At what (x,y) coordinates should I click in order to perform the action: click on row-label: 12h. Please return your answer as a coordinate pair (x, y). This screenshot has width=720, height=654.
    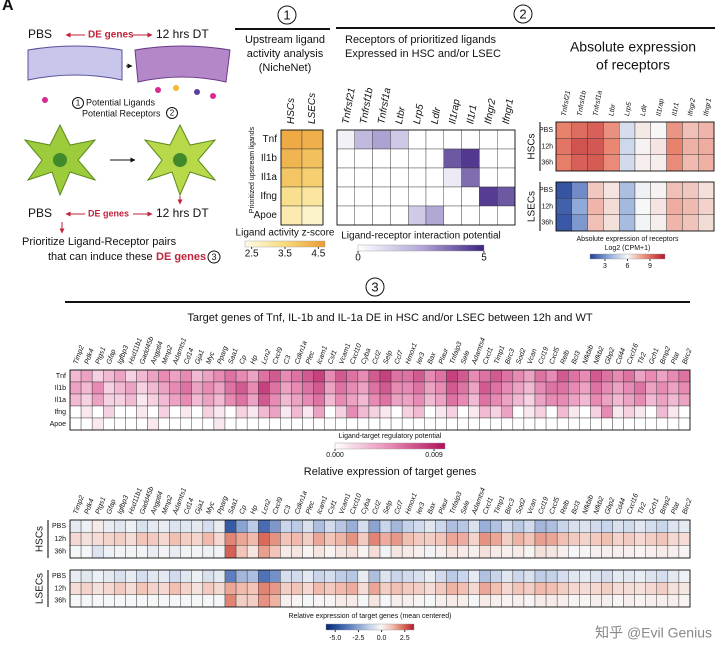
    Looking at the image, I should click on (547, 146).